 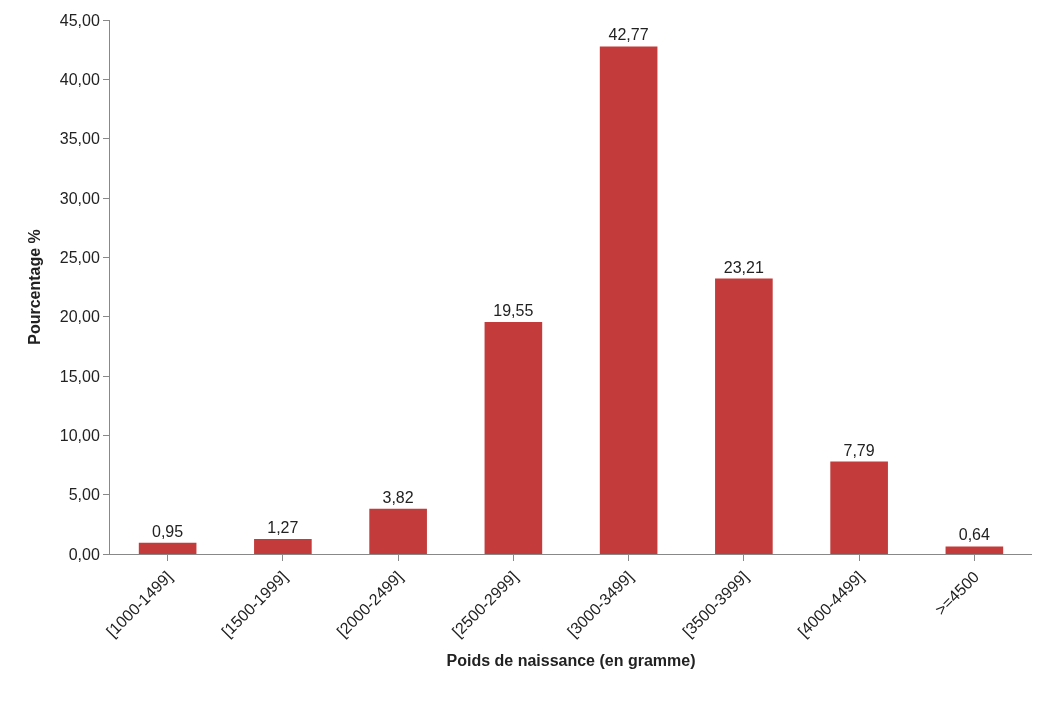 What do you see at coordinates (79, 257) in the screenshot?
I see `y-tick-label: 25,00` at bounding box center [79, 257].